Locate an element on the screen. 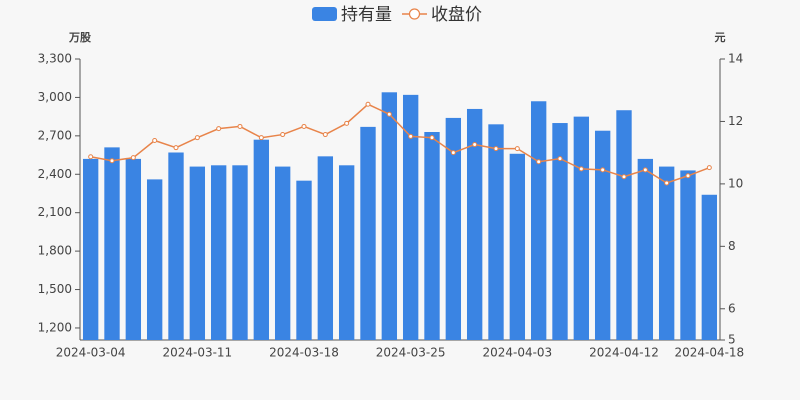 The image size is (800, 400). y-tick-label: 2,400 is located at coordinates (55, 174).